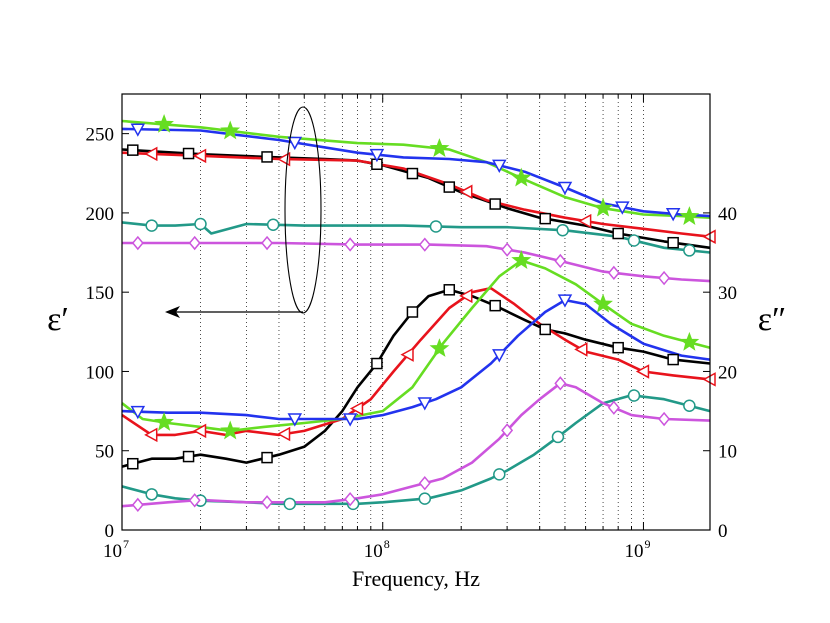 The height and width of the screenshot is (623, 830). I want to click on y-tick-label-right: 20, so click(727, 372).